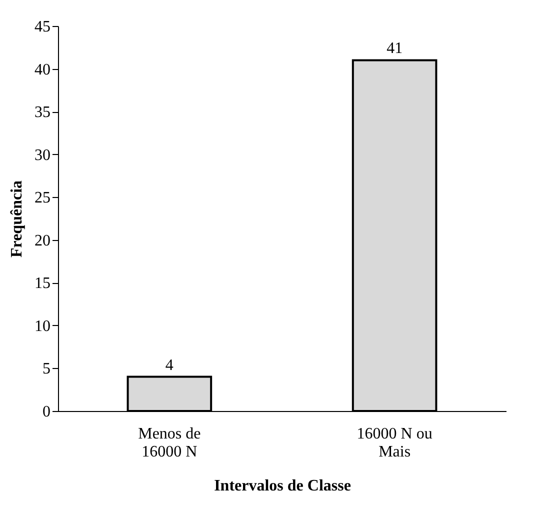 Image resolution: width=542 pixels, height=506 pixels. Describe the element at coordinates (42, 155) in the screenshot. I see `y-tick-label: 30` at that location.